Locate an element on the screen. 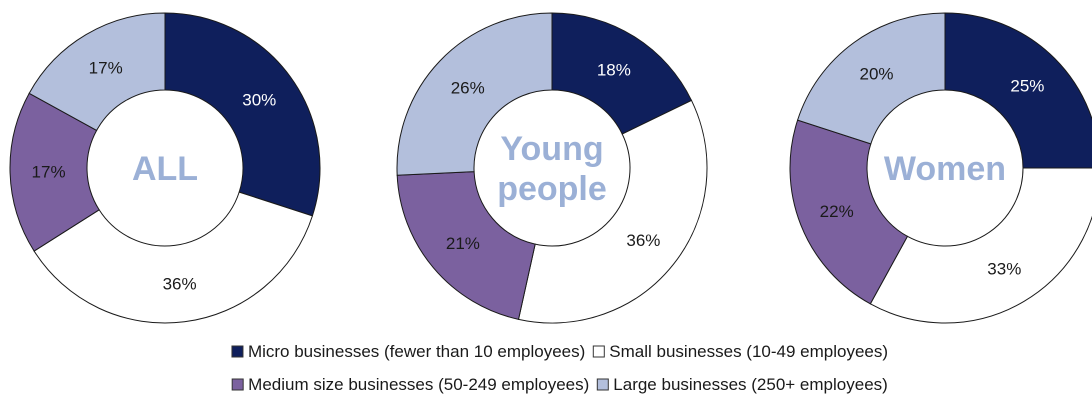  slice-medium-women is located at coordinates (849, 212).